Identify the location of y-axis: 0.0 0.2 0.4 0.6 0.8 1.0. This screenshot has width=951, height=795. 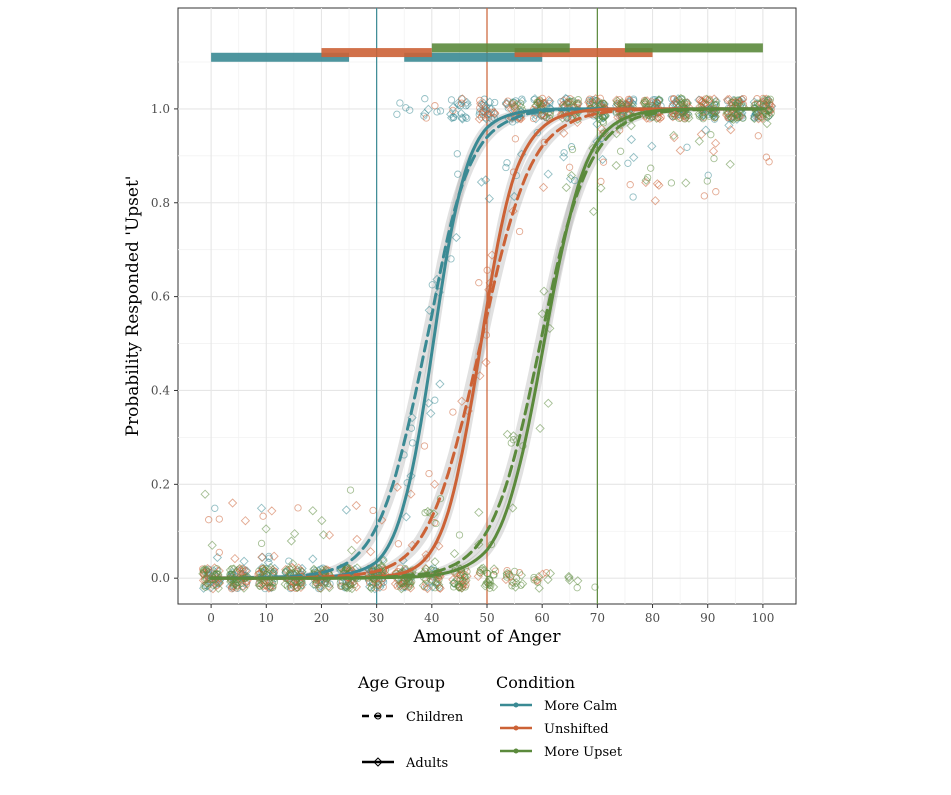
(164, 343).